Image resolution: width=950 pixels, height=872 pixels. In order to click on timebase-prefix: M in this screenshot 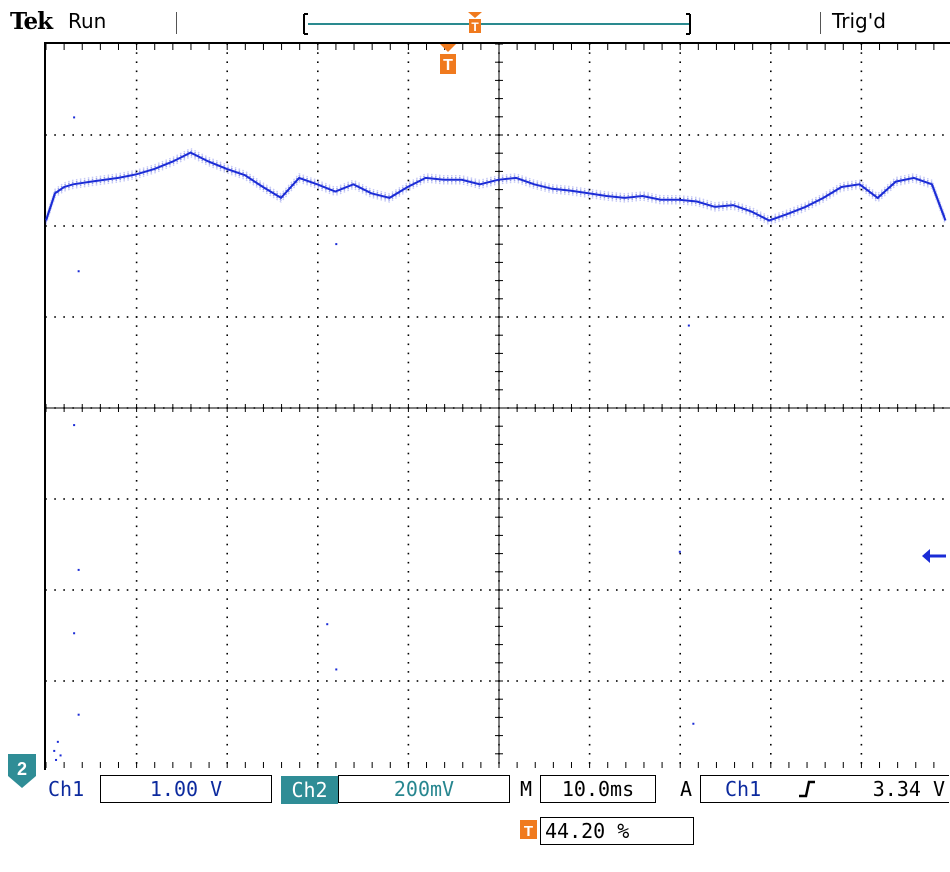, I will do `click(526, 789)`.